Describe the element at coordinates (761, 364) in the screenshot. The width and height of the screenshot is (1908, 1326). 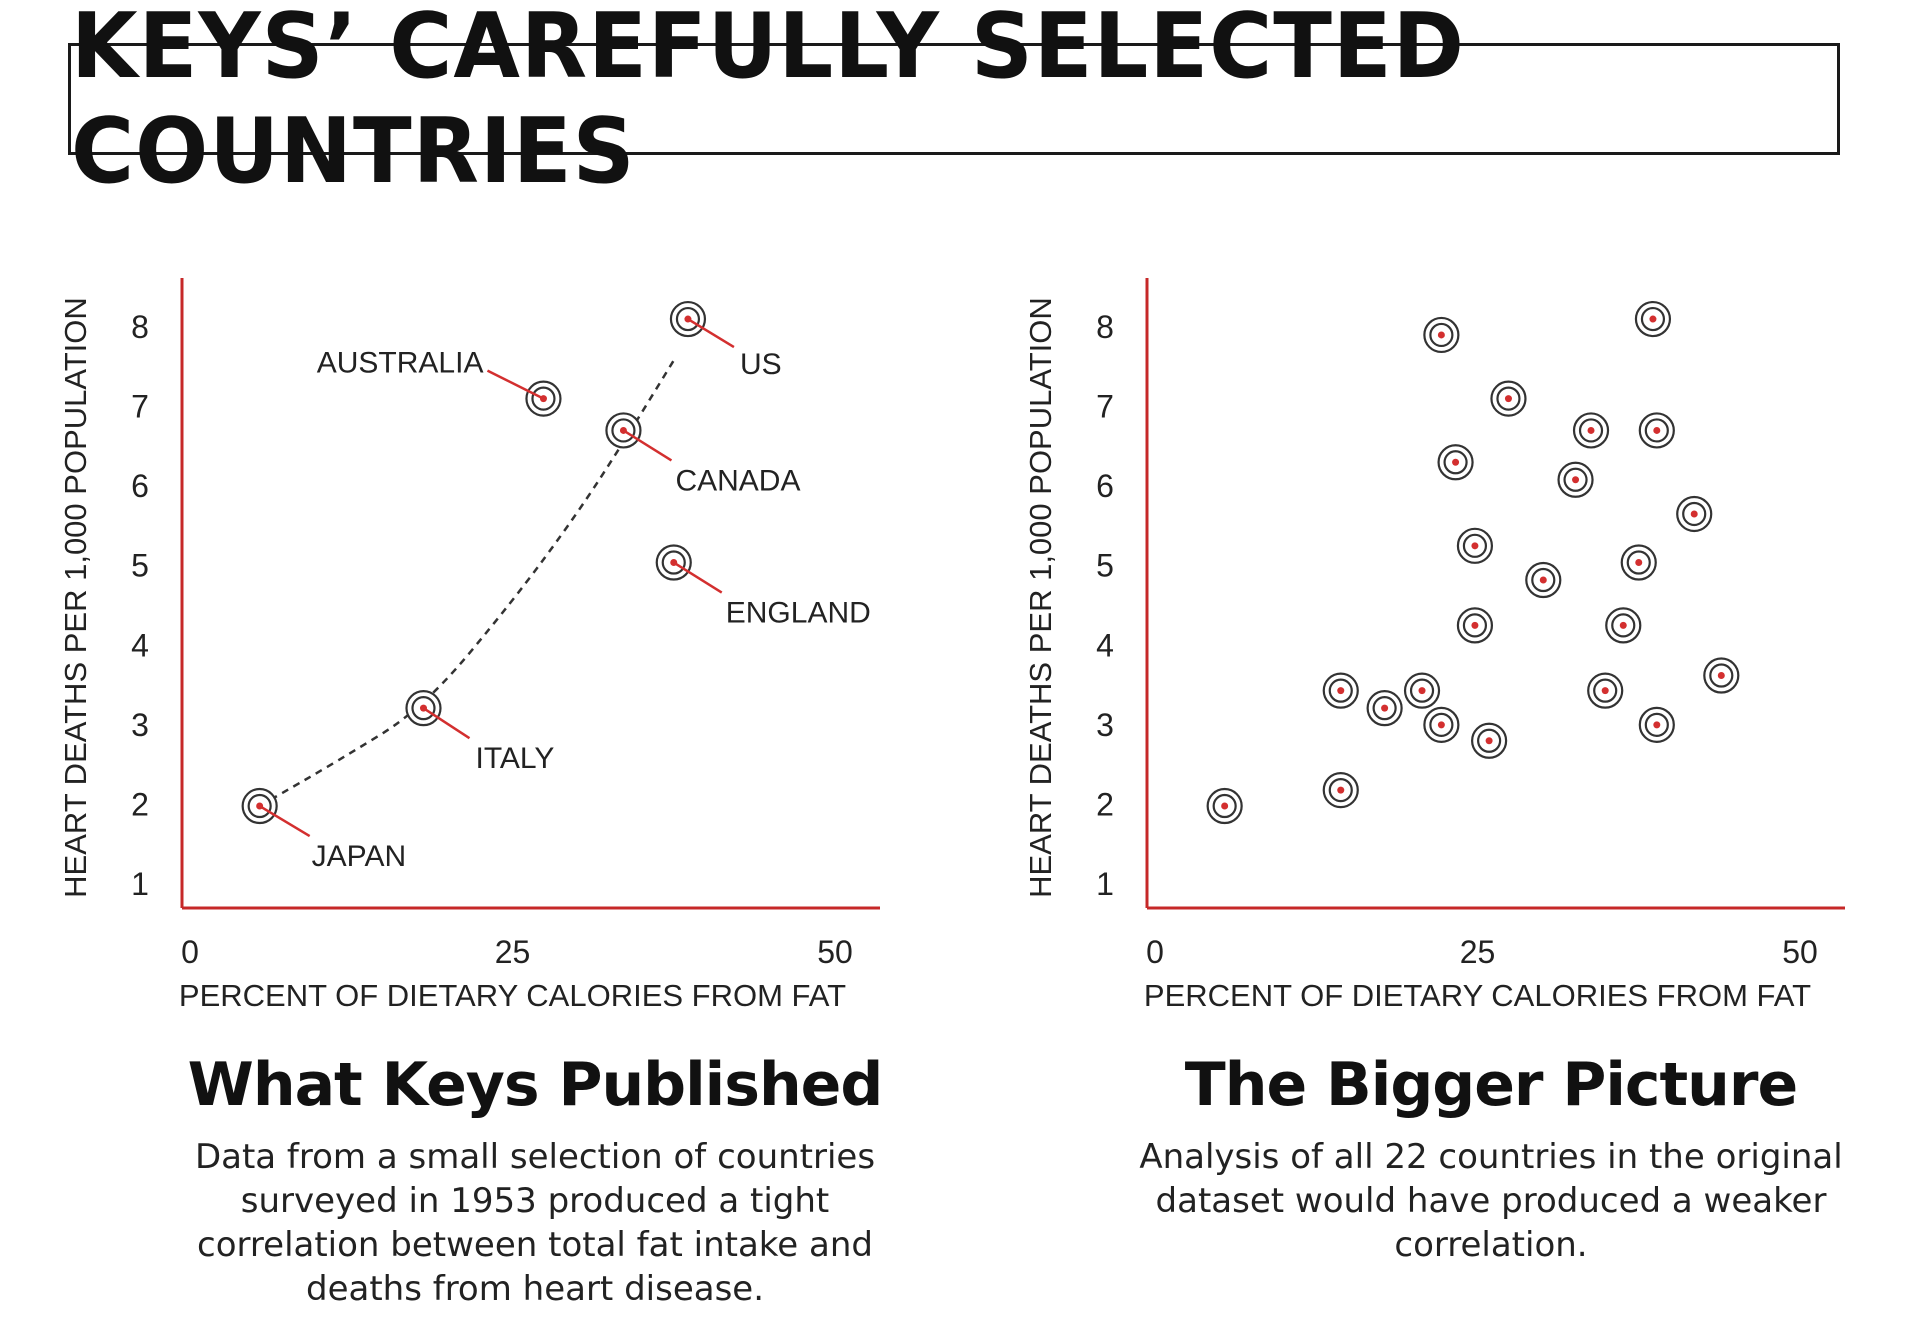
I see `point-label: US` at that location.